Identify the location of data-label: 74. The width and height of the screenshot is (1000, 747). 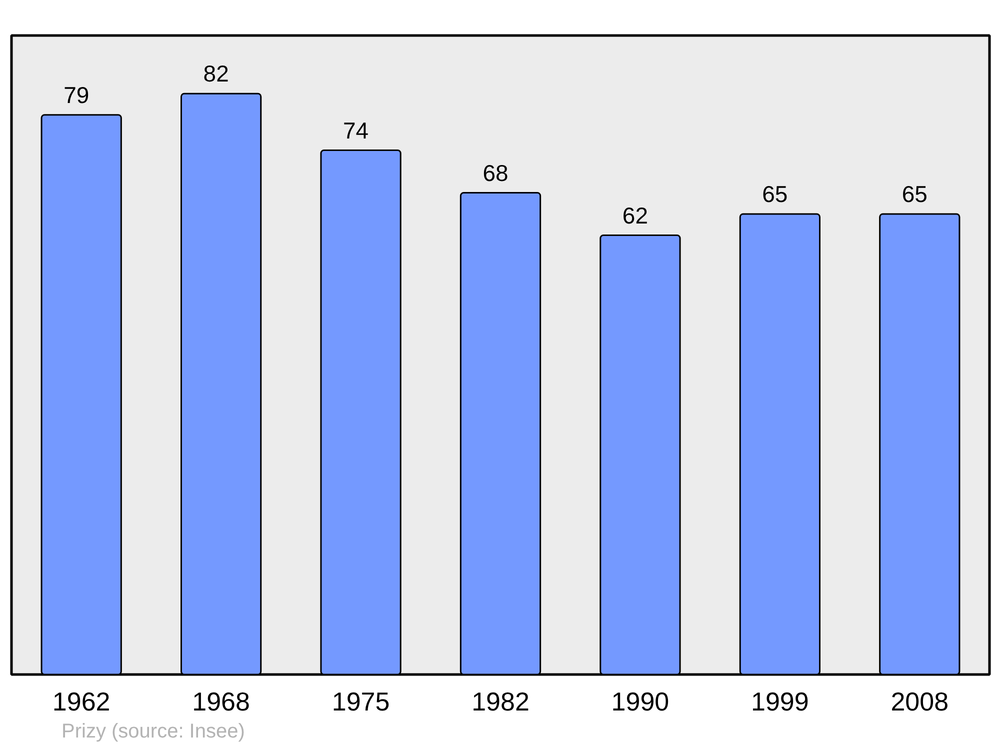
(355, 130).